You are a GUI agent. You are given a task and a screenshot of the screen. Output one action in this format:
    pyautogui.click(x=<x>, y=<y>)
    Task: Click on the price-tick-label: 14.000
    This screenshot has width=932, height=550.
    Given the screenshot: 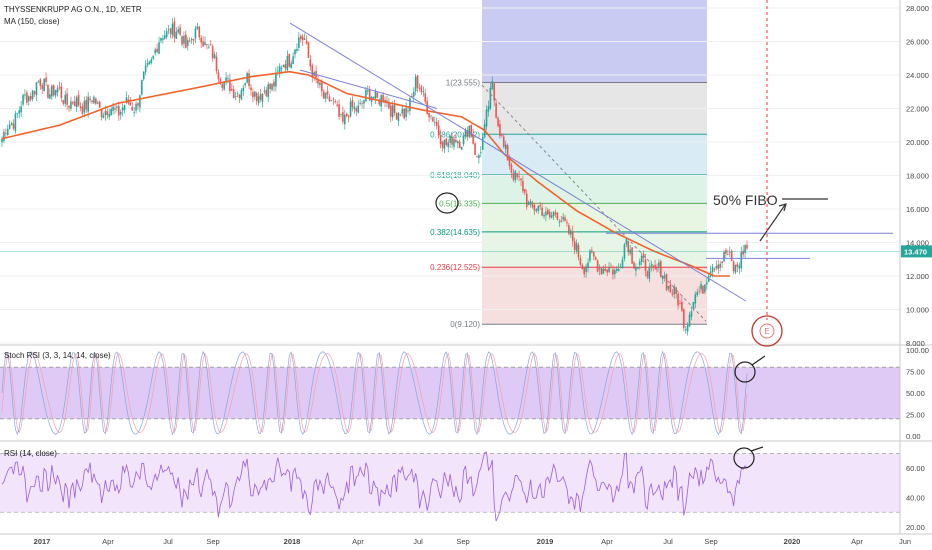 What is the action you would take?
    pyautogui.click(x=917, y=243)
    